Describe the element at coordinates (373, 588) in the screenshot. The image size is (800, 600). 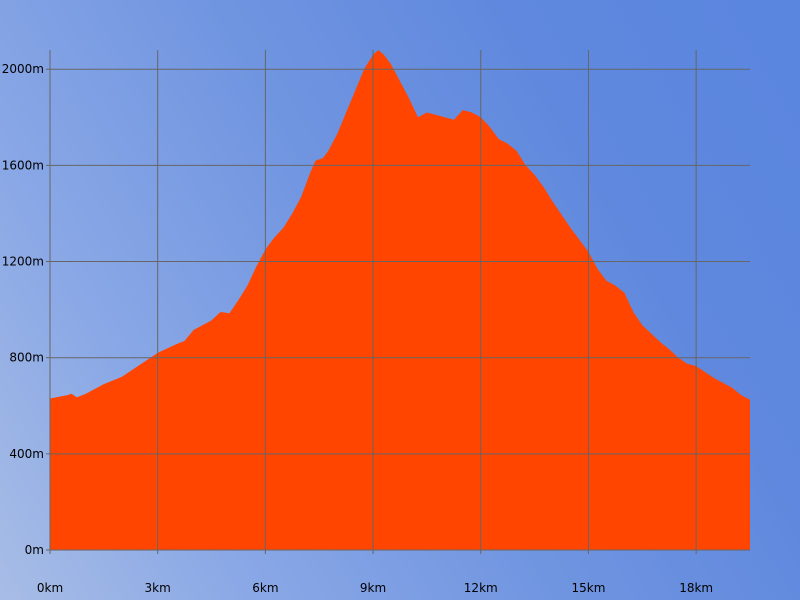
I see `x-tick-label: 9km` at that location.